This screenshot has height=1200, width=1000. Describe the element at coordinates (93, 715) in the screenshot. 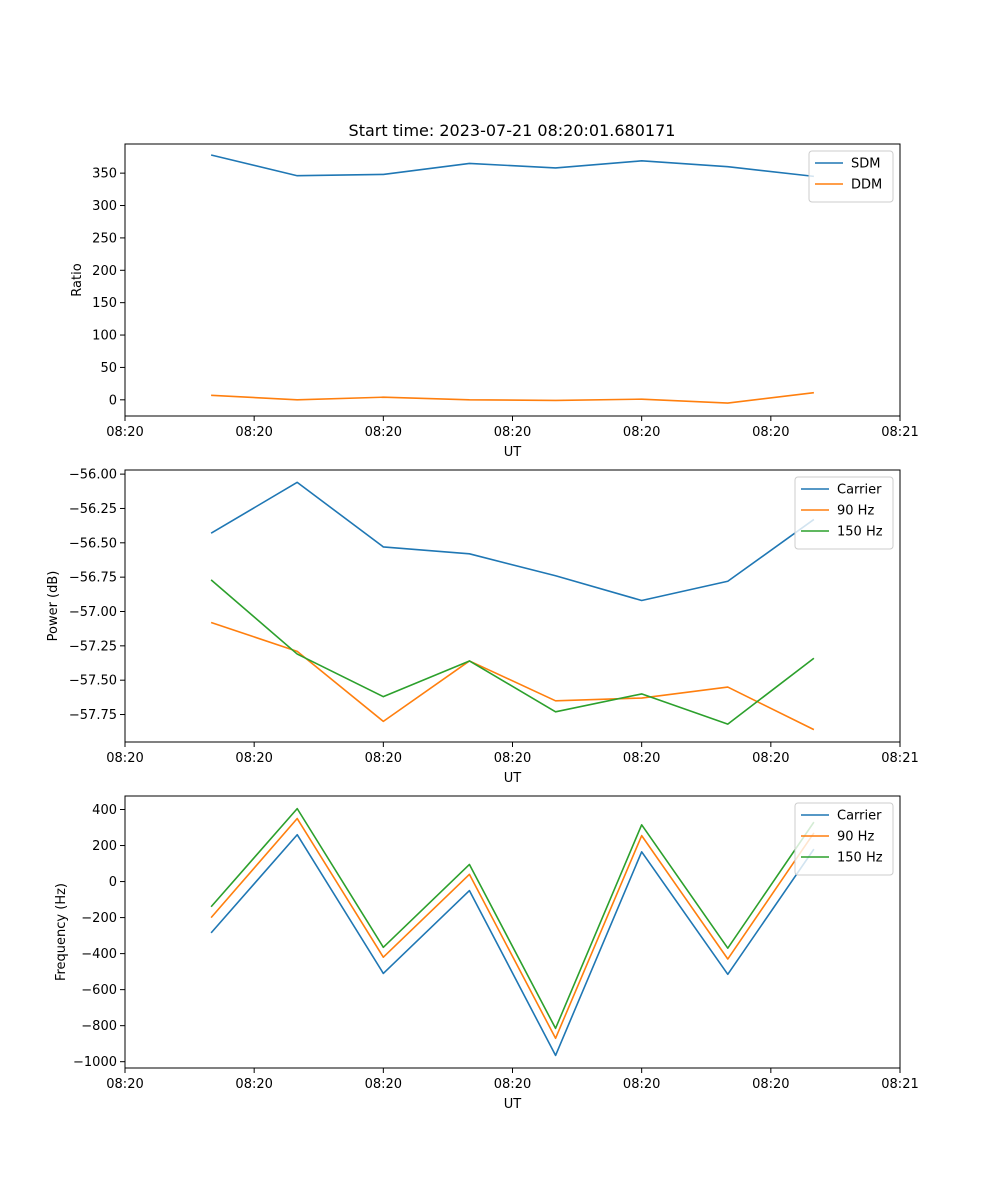

I see `y-tick-label: −57.75` at that location.